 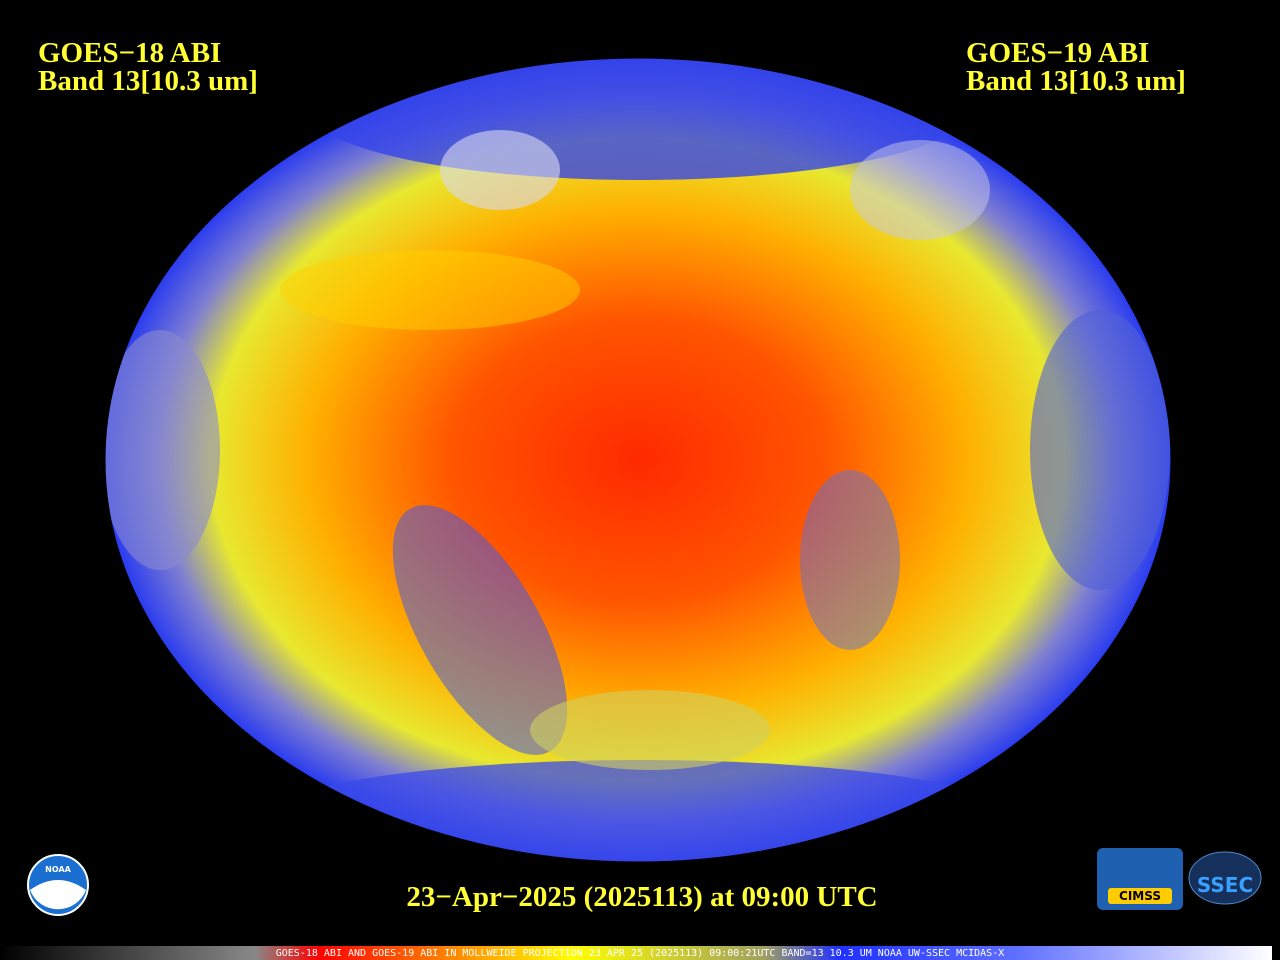 What do you see at coordinates (1140, 879) in the screenshot?
I see `cimss-logo: CIMSS` at bounding box center [1140, 879].